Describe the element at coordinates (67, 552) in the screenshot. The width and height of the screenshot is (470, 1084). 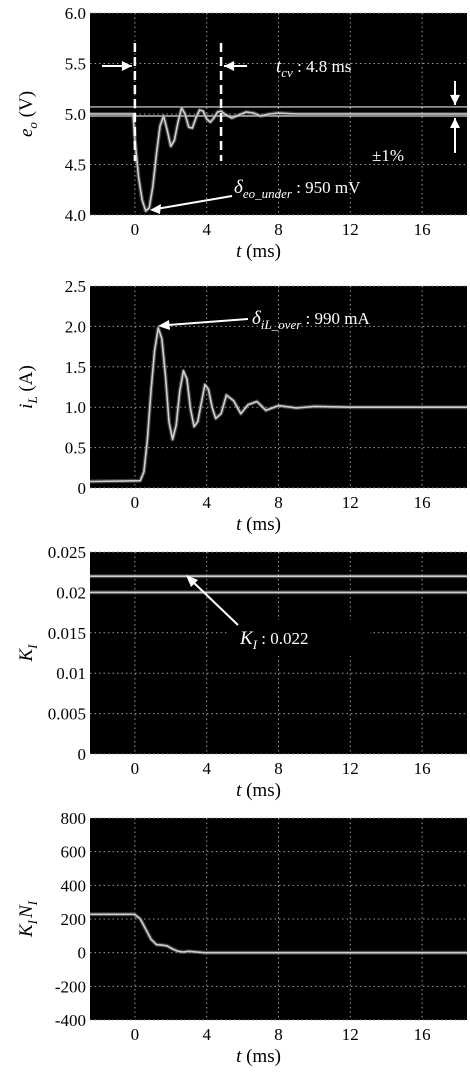
I see `y-tick-label: 0.025` at that location.